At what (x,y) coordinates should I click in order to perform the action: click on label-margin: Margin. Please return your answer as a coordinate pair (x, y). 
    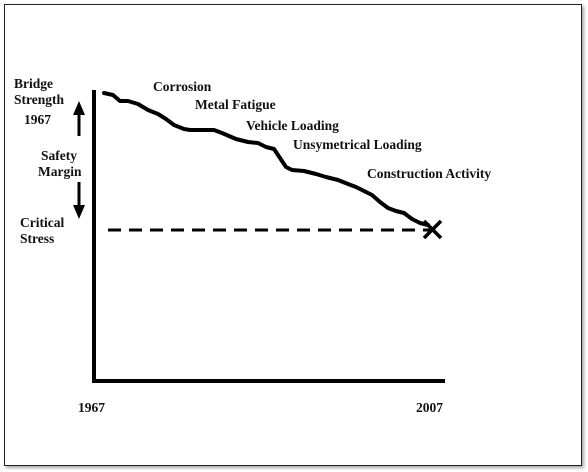
    Looking at the image, I should click on (60, 171).